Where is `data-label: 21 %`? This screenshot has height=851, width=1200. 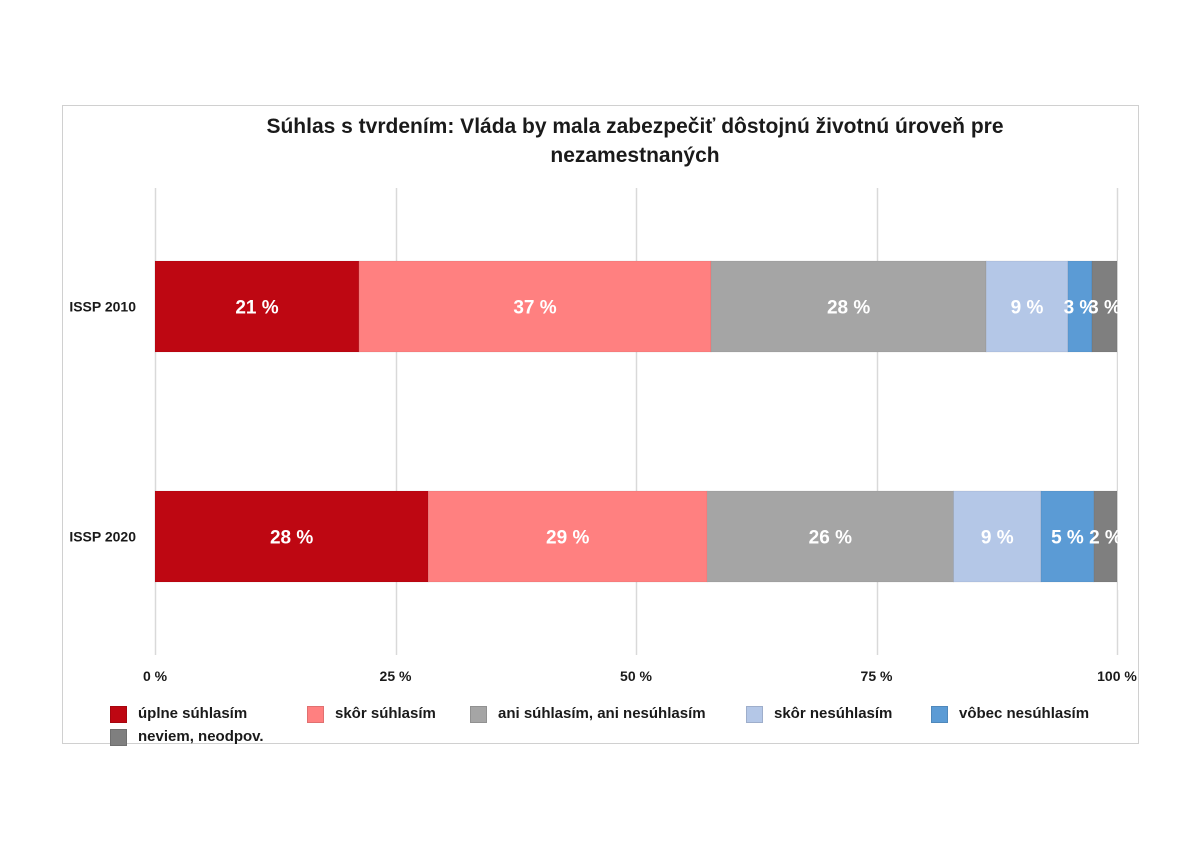 data-label: 21 % is located at coordinates (256, 308).